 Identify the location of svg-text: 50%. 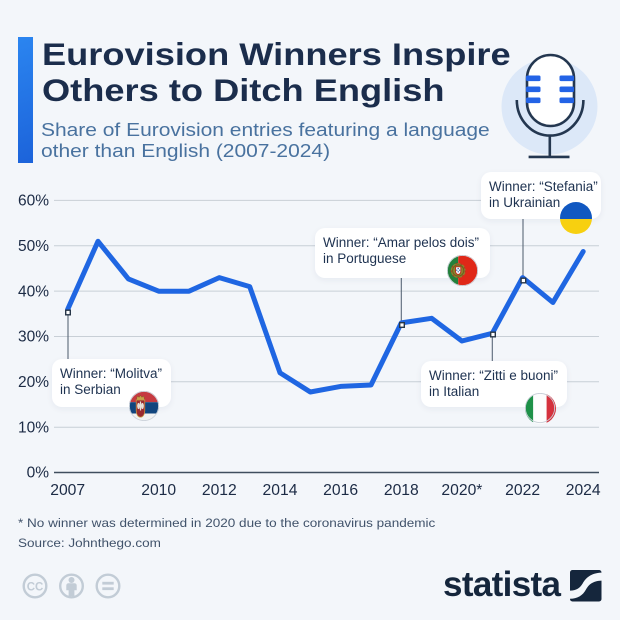
(33, 246).